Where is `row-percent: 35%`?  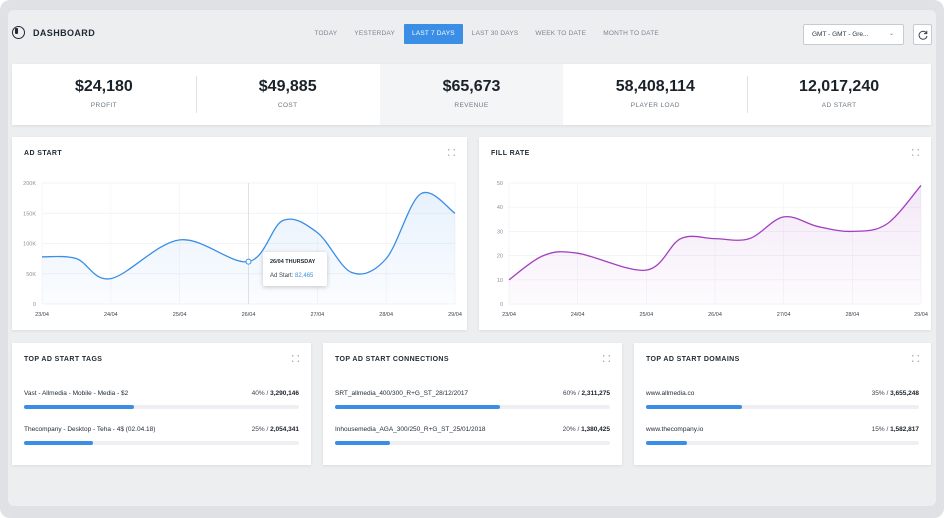 row-percent: 35% is located at coordinates (878, 393).